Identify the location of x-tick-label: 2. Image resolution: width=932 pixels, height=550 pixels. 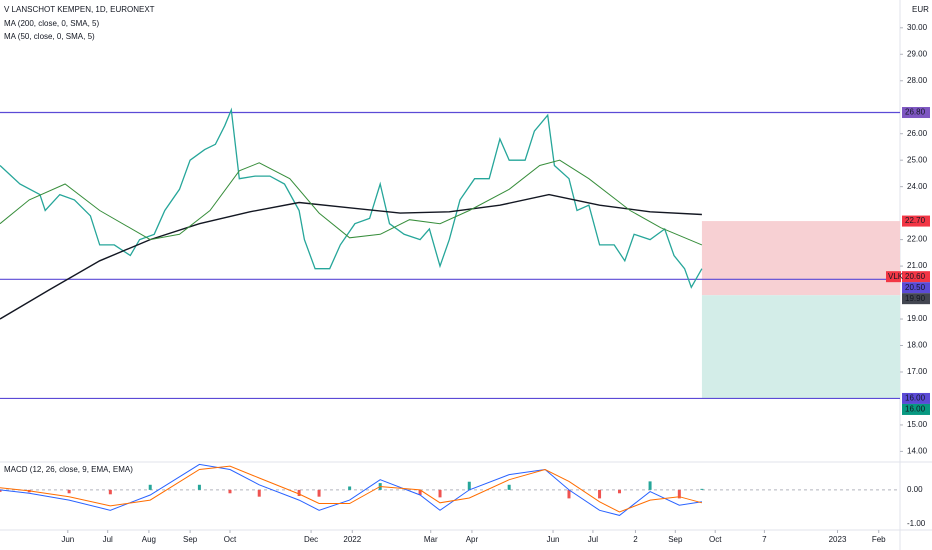
(635, 539).